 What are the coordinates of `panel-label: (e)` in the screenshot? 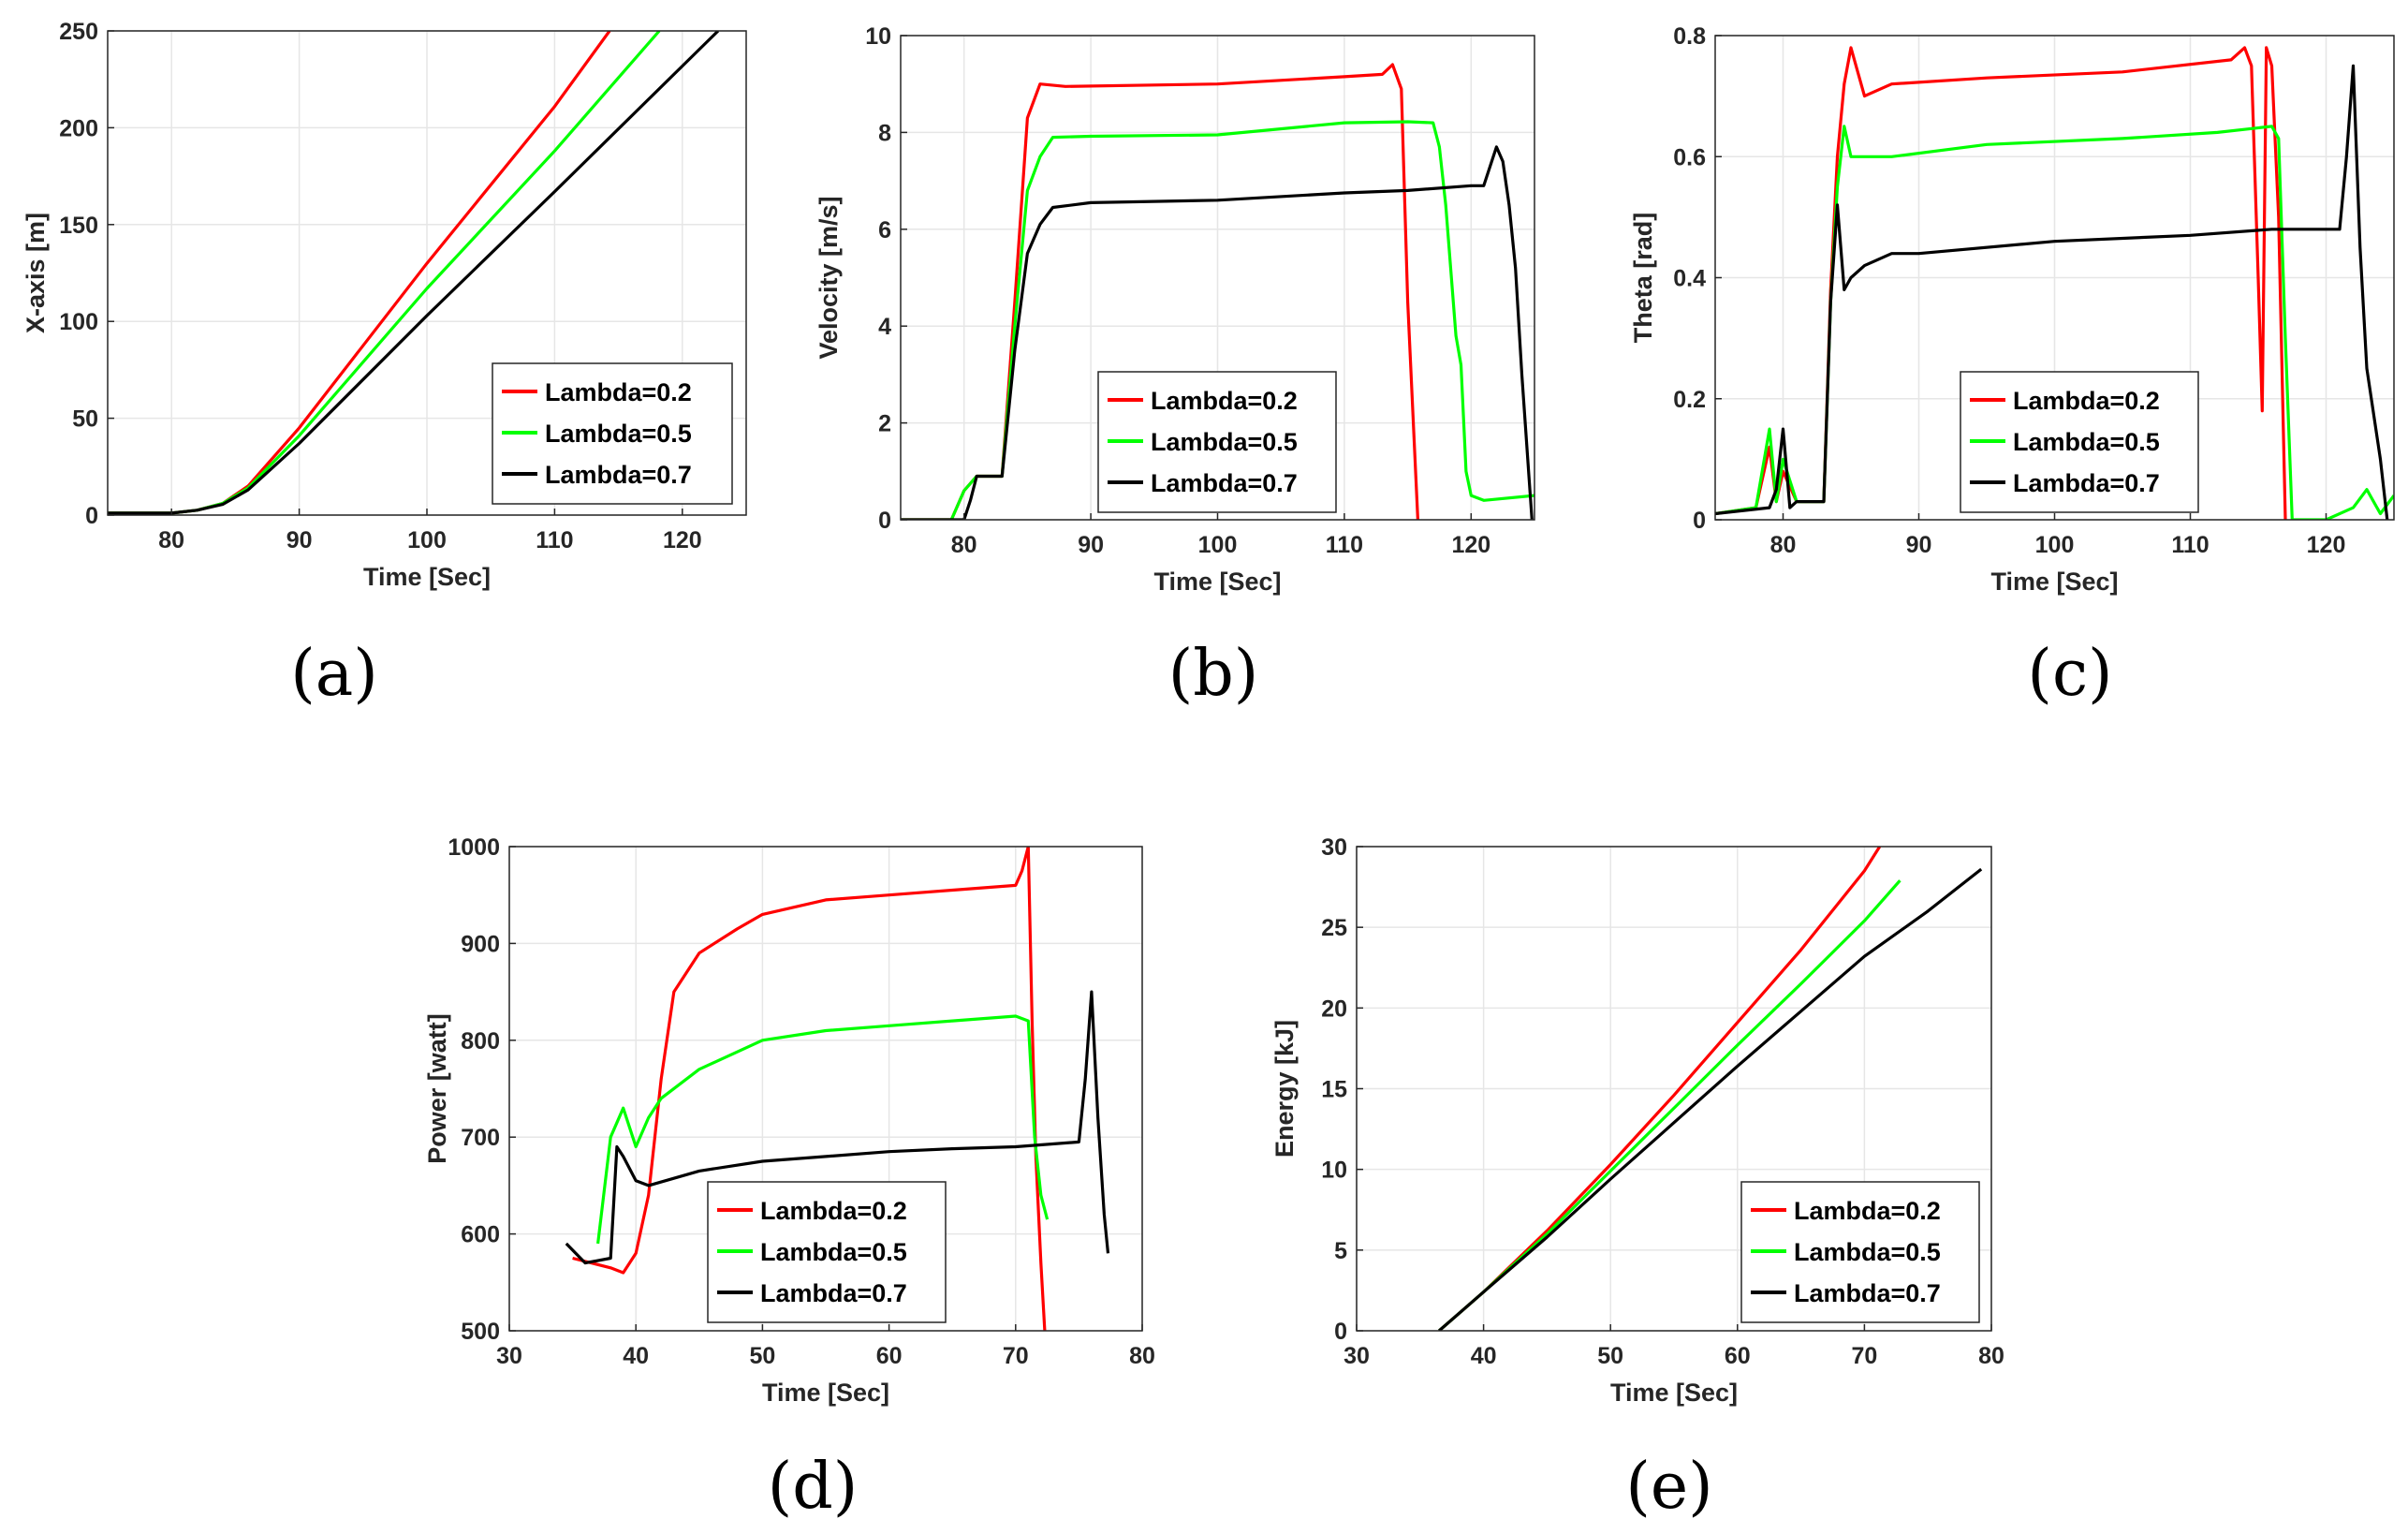 It's located at (1668, 1487).